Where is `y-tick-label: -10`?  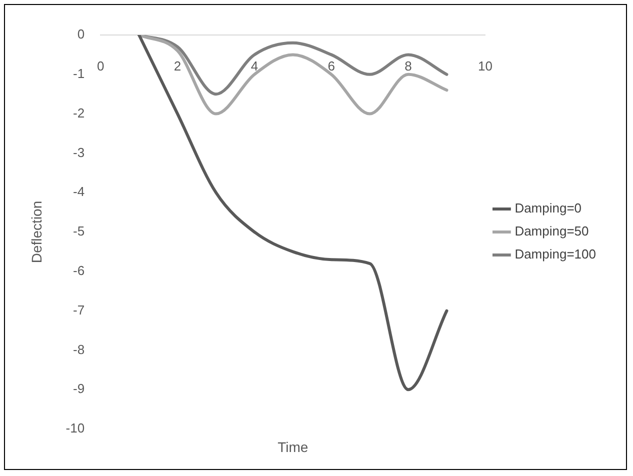 y-tick-label: -10 is located at coordinates (75, 428).